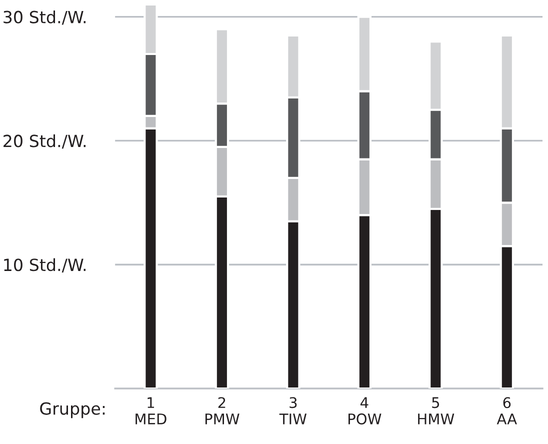 This screenshot has height=444, width=548. What do you see at coordinates (365, 410) in the screenshot?
I see `x-tick-label: 4 POW` at bounding box center [365, 410].